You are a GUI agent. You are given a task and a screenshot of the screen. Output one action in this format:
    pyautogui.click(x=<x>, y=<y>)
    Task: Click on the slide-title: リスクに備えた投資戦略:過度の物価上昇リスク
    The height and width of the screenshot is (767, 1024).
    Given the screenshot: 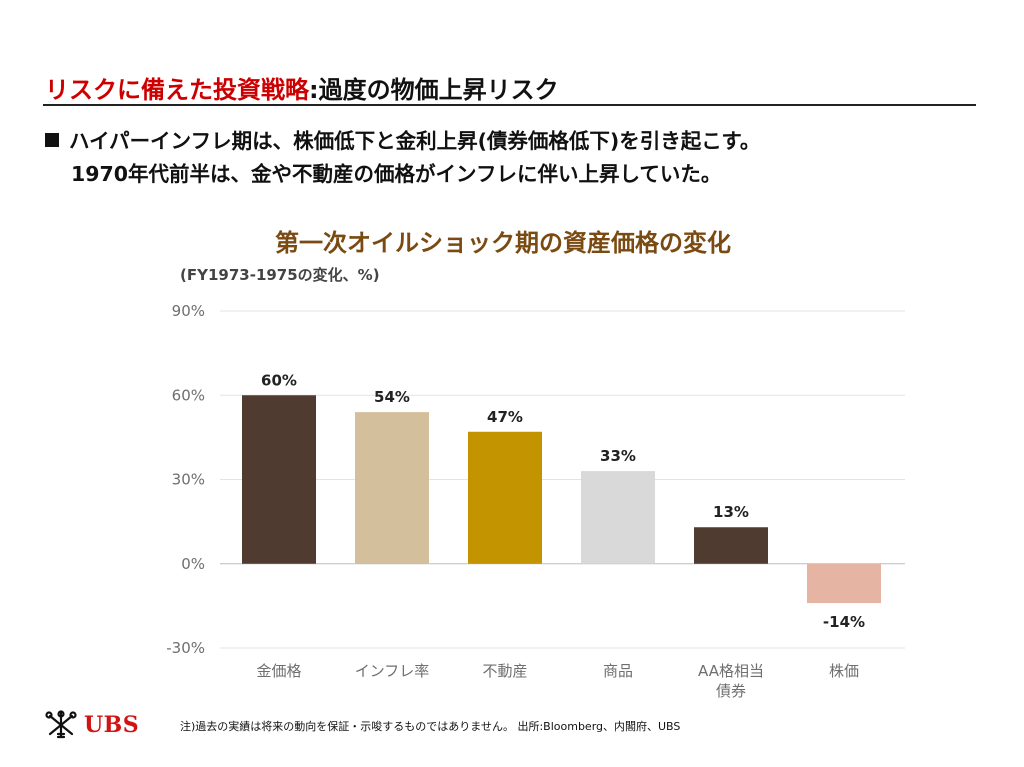 What is the action you would take?
    pyautogui.click(x=302, y=87)
    